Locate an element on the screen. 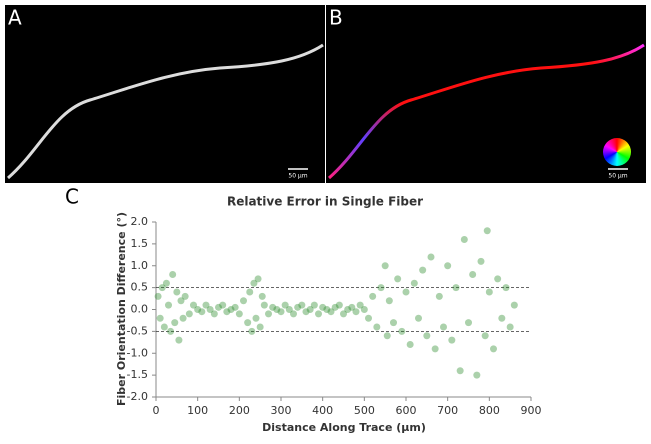  panel-label: B is located at coordinates (336, 18).